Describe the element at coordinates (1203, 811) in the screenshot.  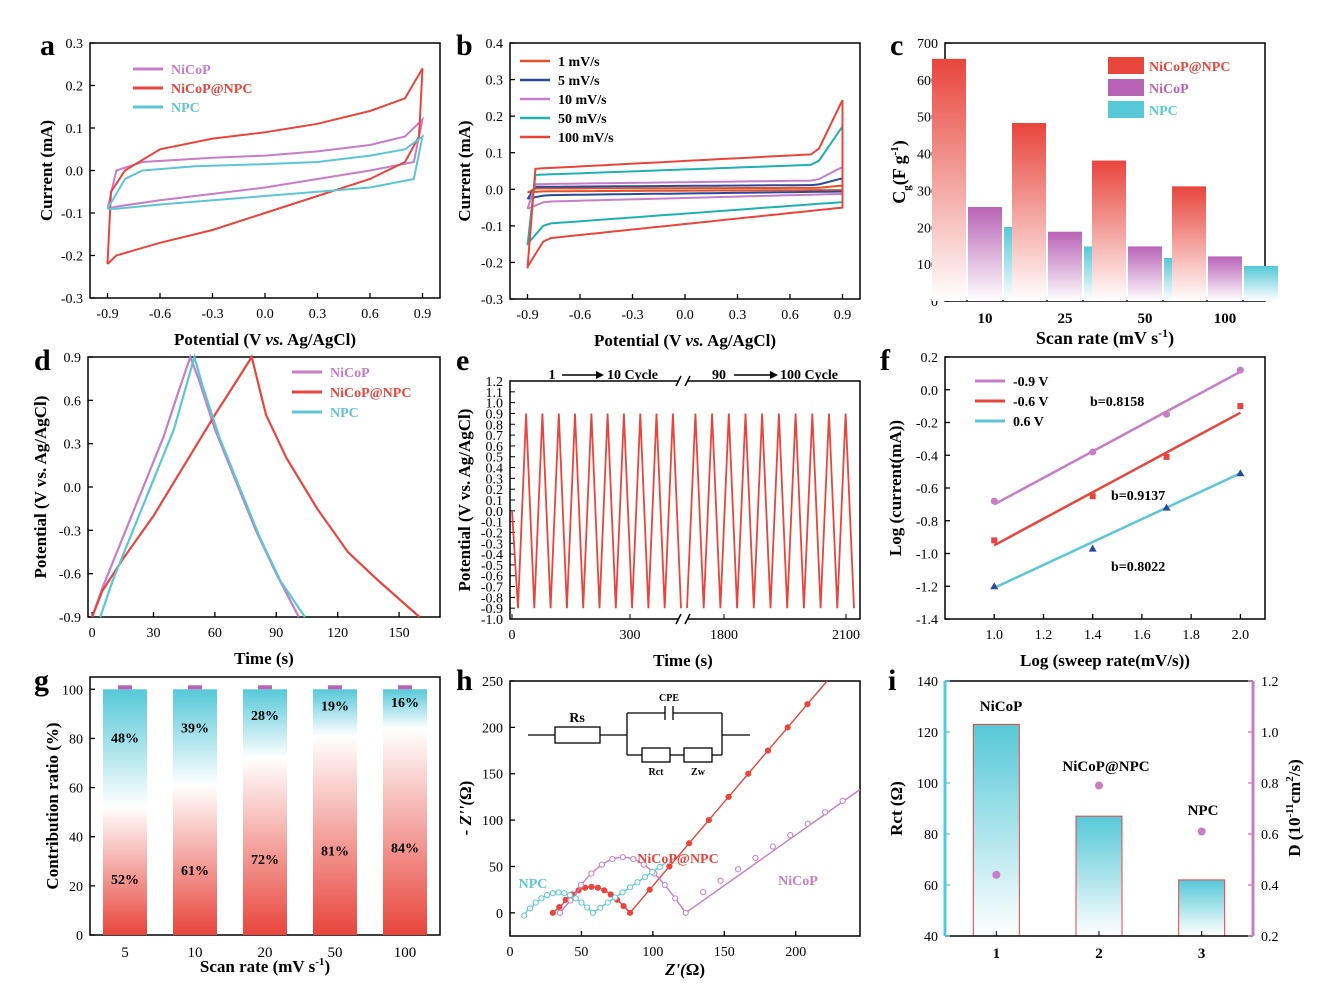
I see `bar-label: NPC` at that location.